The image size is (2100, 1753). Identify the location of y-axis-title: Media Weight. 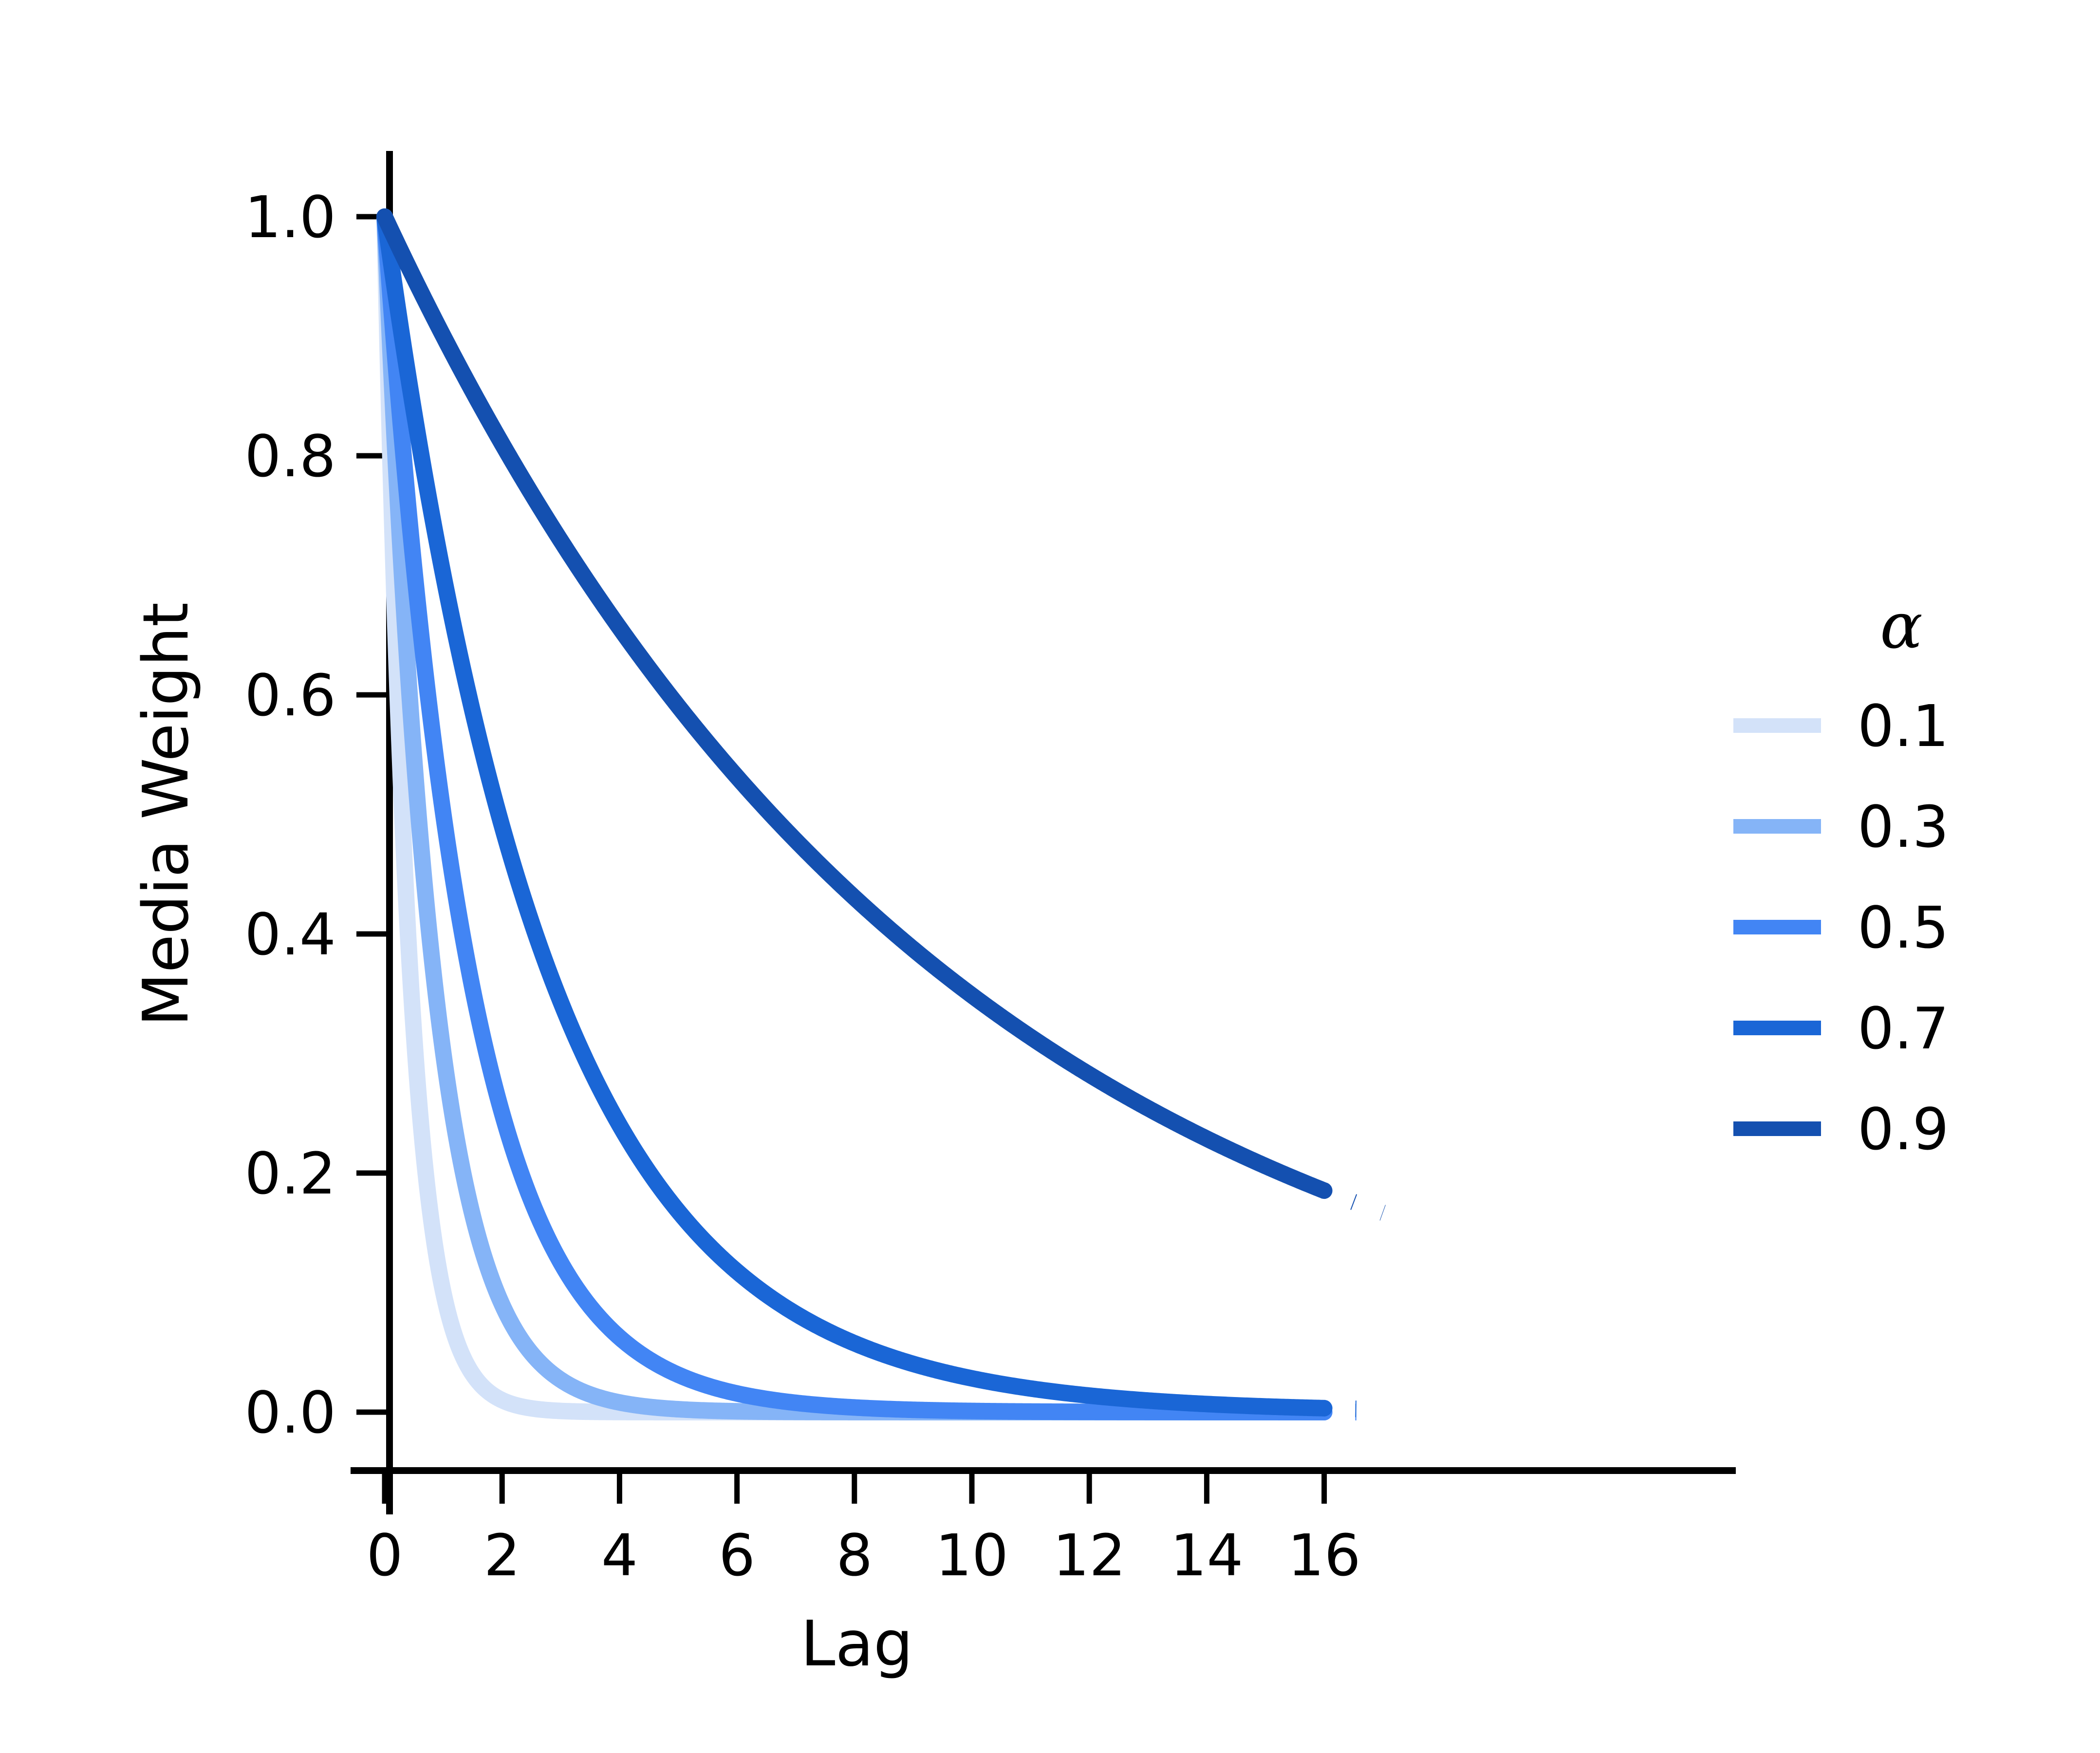
(166, 814).